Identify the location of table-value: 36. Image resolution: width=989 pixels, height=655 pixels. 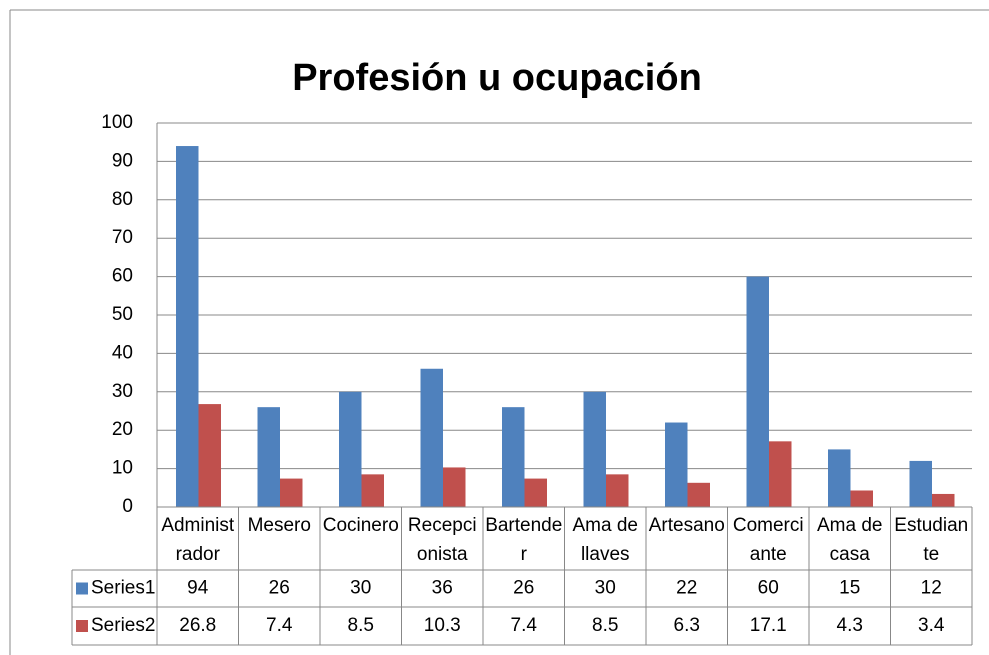
(442, 588).